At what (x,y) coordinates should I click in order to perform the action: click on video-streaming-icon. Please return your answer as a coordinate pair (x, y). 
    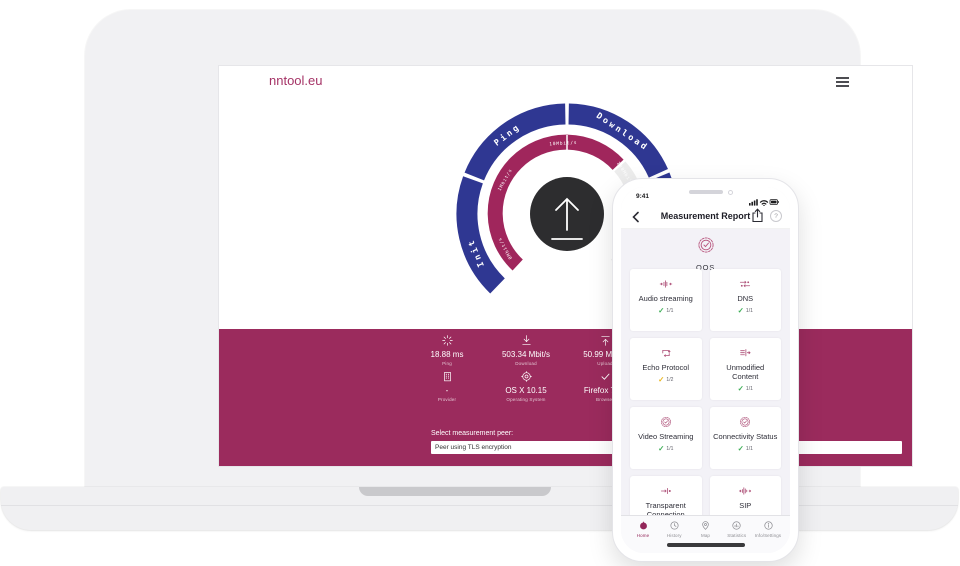
    Looking at the image, I should click on (666, 421).